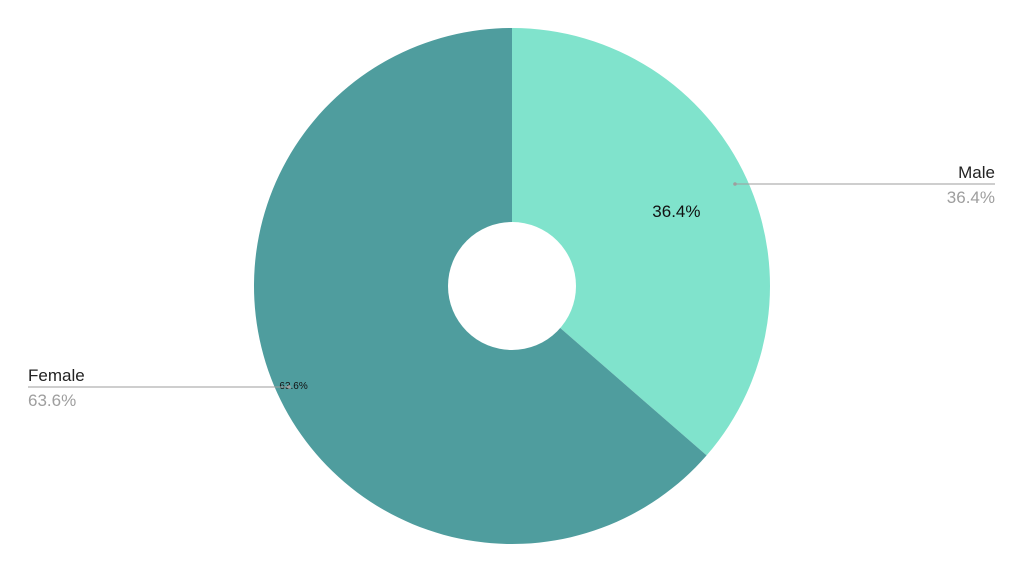 The height and width of the screenshot is (572, 1024). I want to click on leader-dot-male, so click(735, 184).